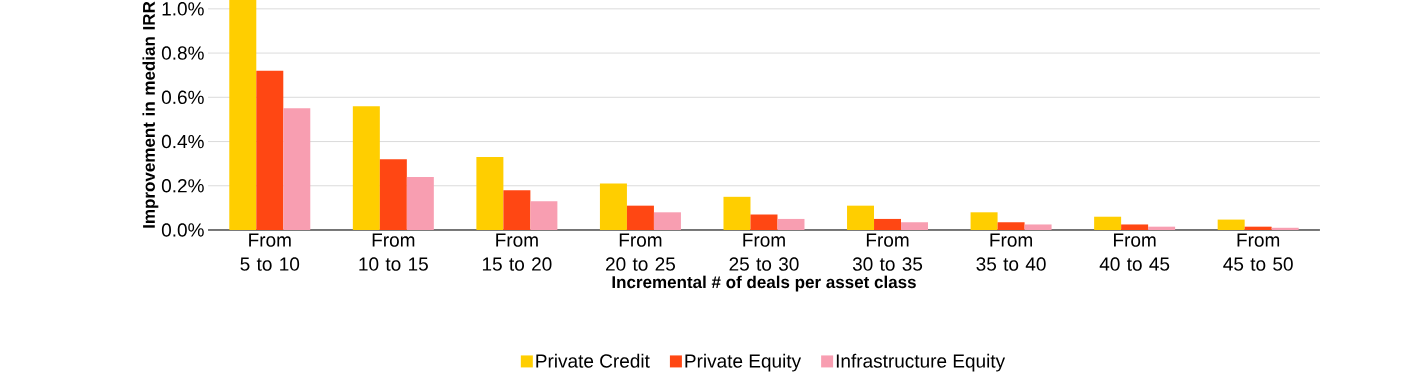  Describe the element at coordinates (641, 252) in the screenshot. I see `x-tick-label: From 20 to 25` at that location.